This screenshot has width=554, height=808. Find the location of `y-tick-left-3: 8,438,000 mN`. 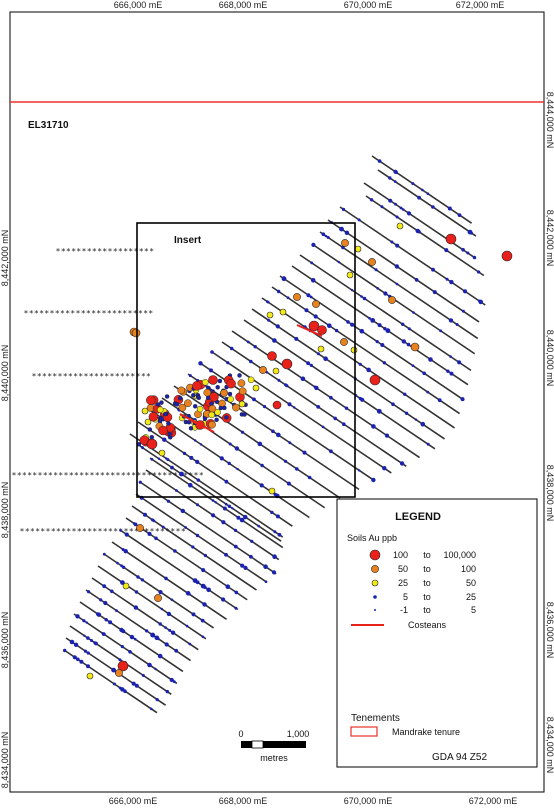

y-tick-left-3: 8,438,000 mN is located at coordinates (5, 510).